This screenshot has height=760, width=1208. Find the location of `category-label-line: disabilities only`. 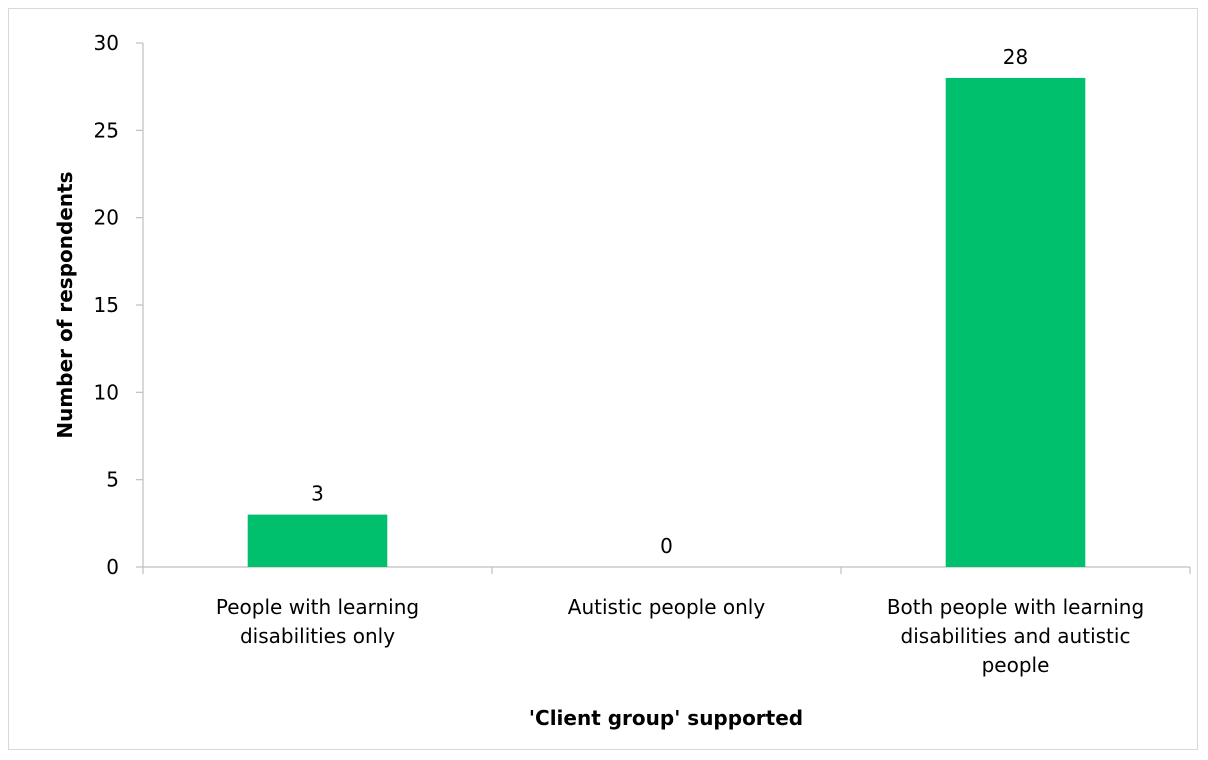

category-label-line: disabilities only is located at coordinates (317, 636).